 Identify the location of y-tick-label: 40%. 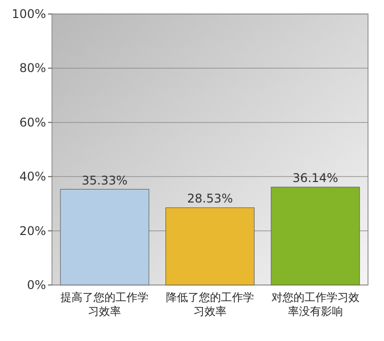
(32, 177).